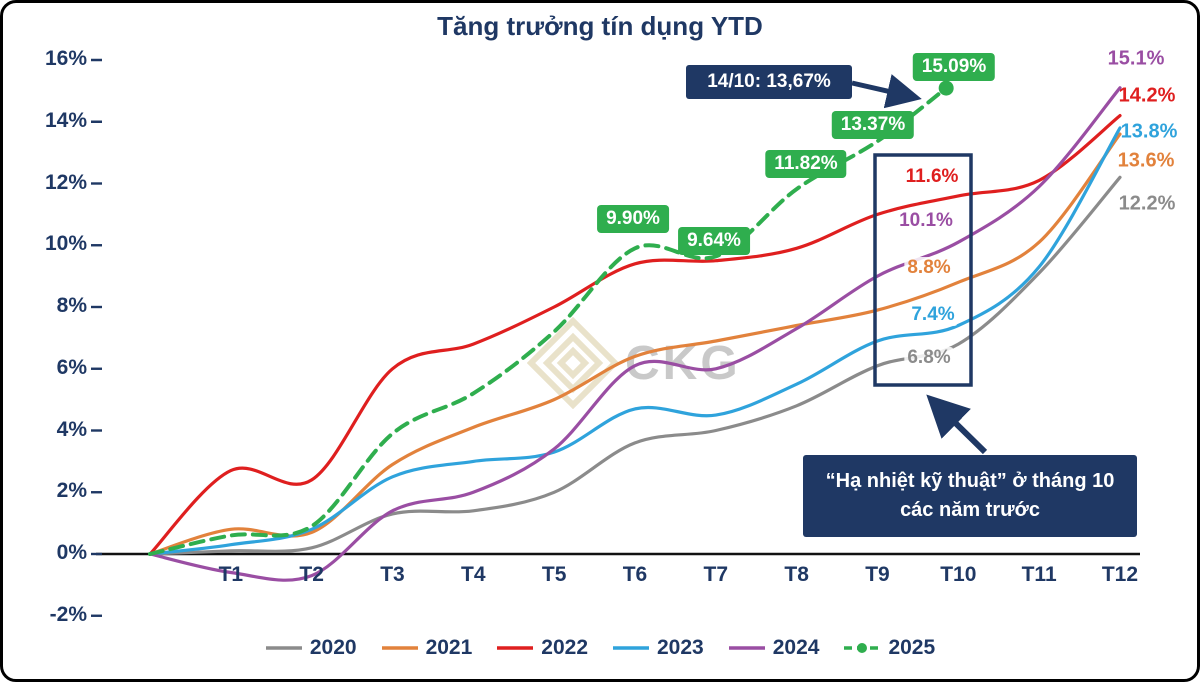  What do you see at coordinates (929, 358) in the screenshot?
I see `highlight-value-label: 6.8%` at bounding box center [929, 358].